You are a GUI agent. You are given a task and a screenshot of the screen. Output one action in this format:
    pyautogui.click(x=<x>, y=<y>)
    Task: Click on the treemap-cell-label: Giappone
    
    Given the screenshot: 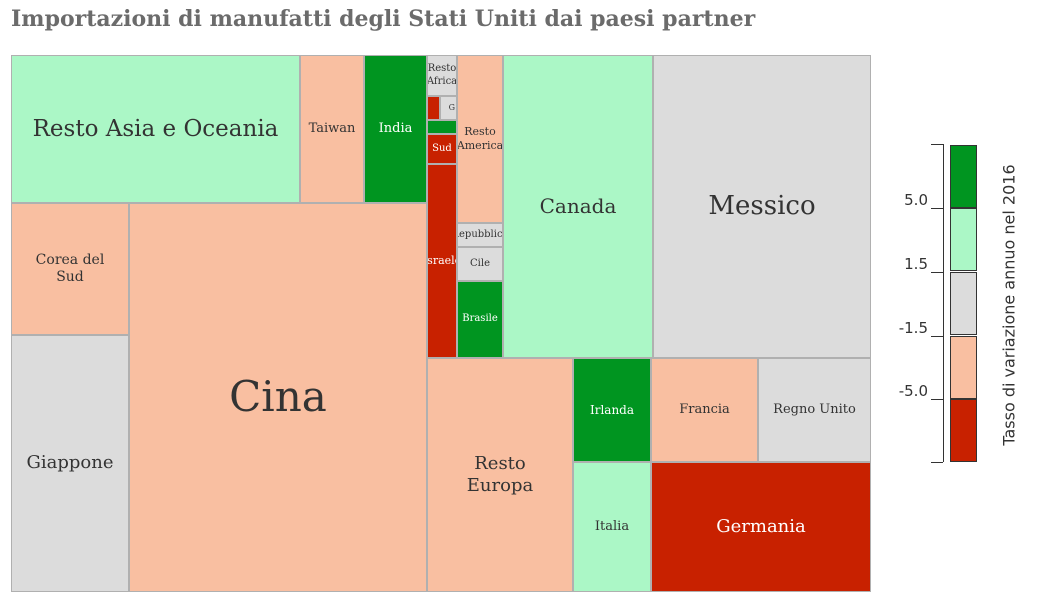 What is the action you would take?
    pyautogui.click(x=70, y=463)
    